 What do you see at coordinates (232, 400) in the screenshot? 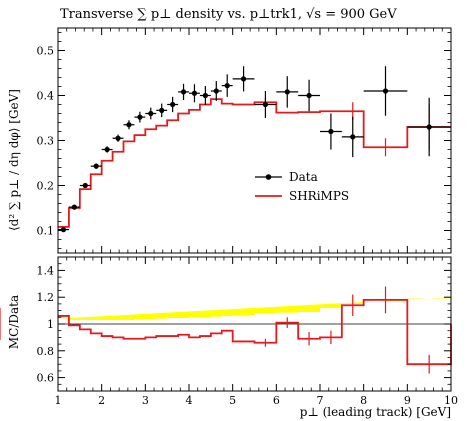
I see `x-tick-label: 5` at bounding box center [232, 400].